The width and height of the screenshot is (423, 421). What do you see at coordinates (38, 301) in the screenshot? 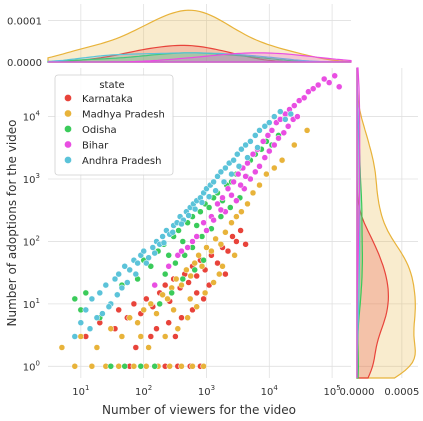
I see `y-tick-label-exp: 1` at bounding box center [38, 301].